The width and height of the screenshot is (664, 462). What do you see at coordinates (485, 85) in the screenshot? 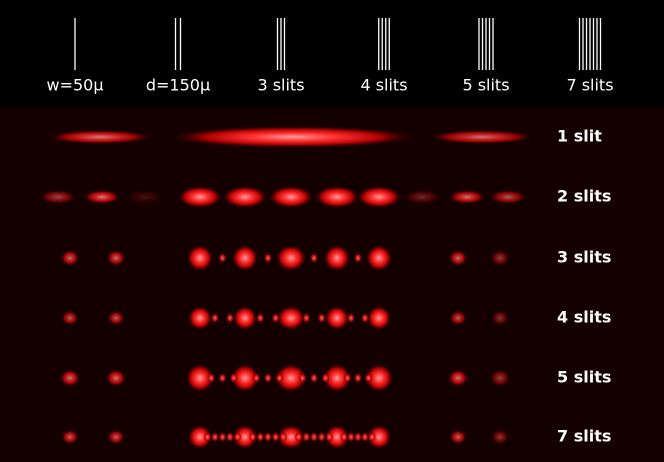
I see `column-label: 5 slits` at bounding box center [485, 85].